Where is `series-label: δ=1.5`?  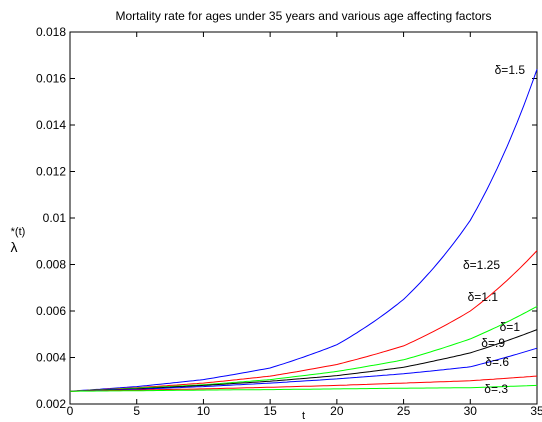
series-label: δ=1.5 is located at coordinates (510, 70).